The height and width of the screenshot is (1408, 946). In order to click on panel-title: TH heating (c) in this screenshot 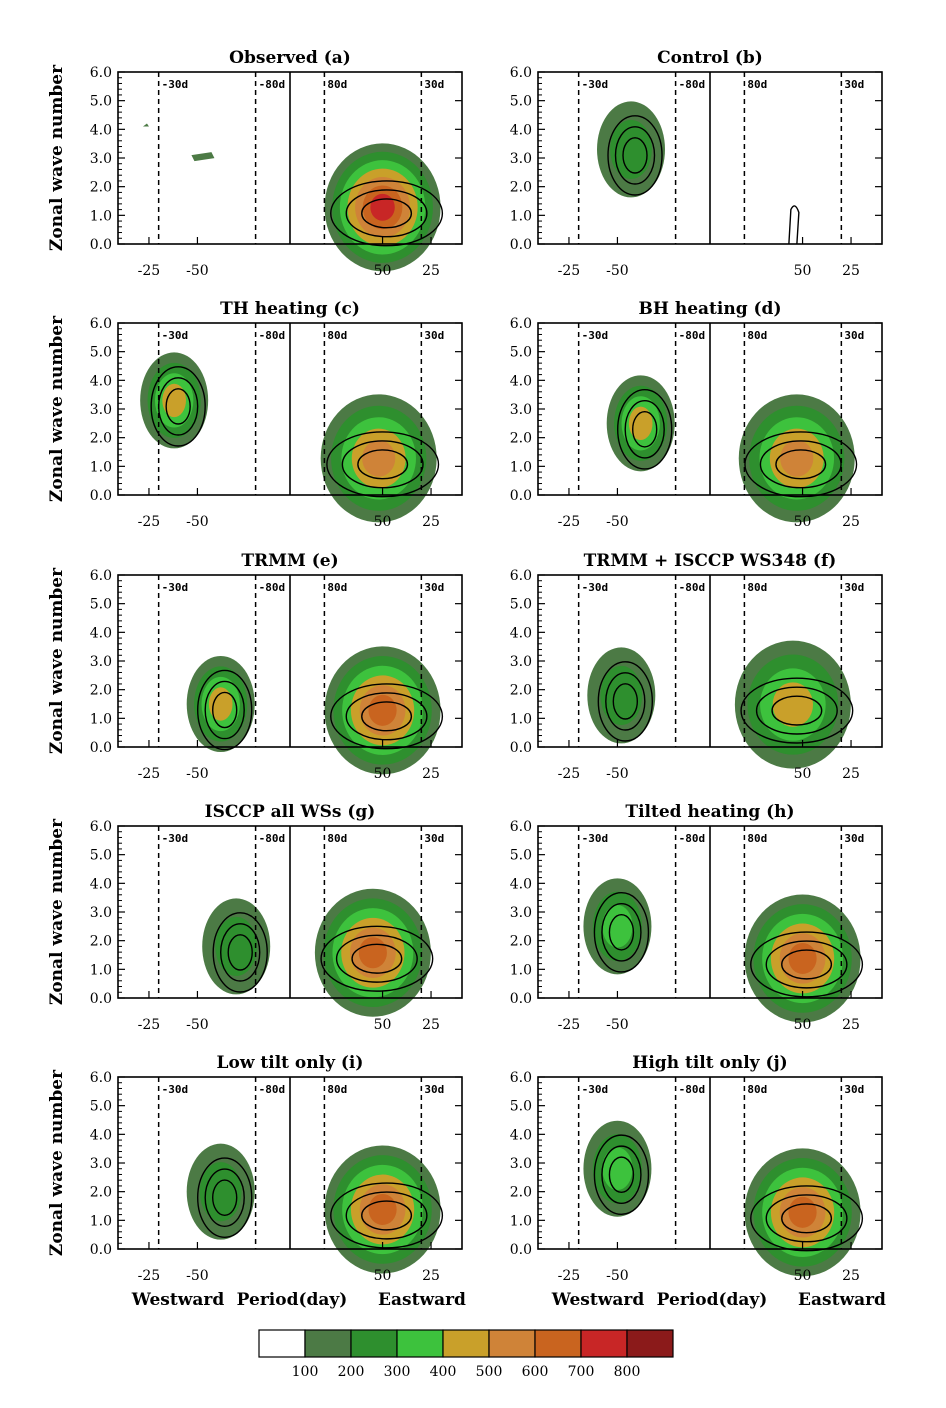, I will do `click(290, 309)`.